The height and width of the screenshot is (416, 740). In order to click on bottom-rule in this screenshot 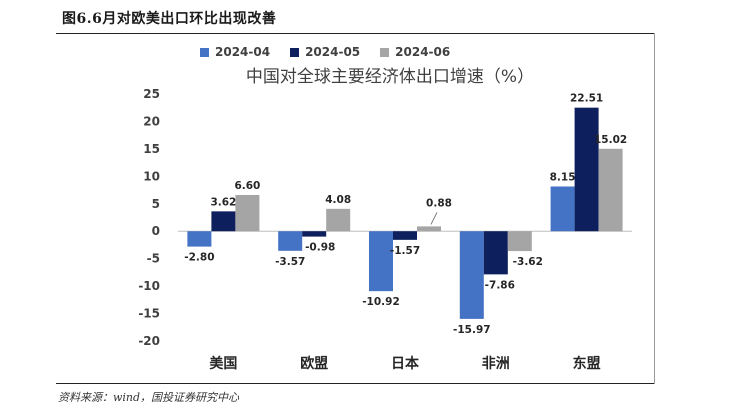, I will do `click(355, 383)`.